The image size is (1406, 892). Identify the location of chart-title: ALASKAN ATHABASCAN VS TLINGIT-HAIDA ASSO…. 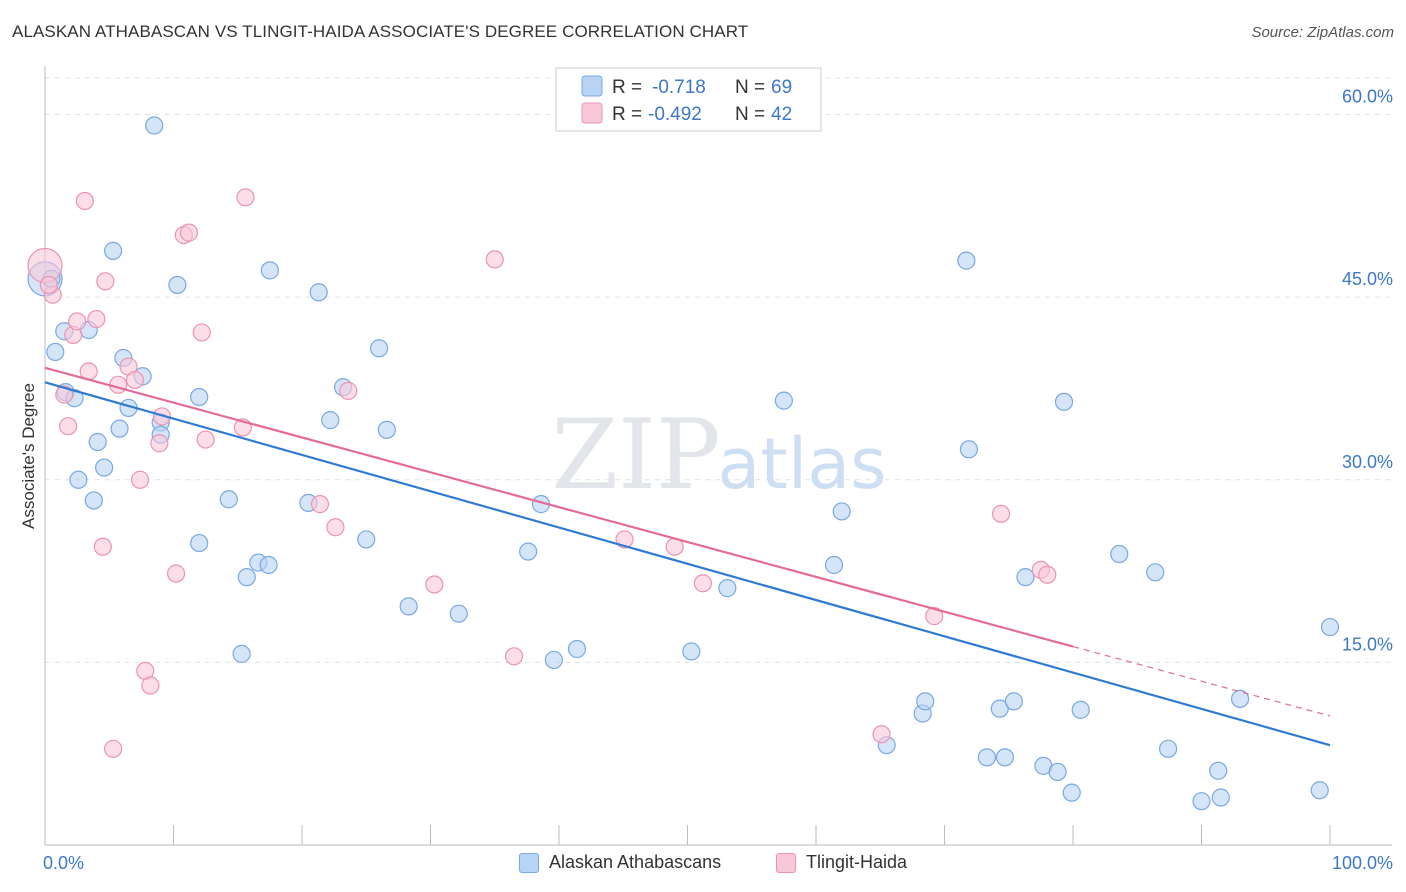
(380, 31).